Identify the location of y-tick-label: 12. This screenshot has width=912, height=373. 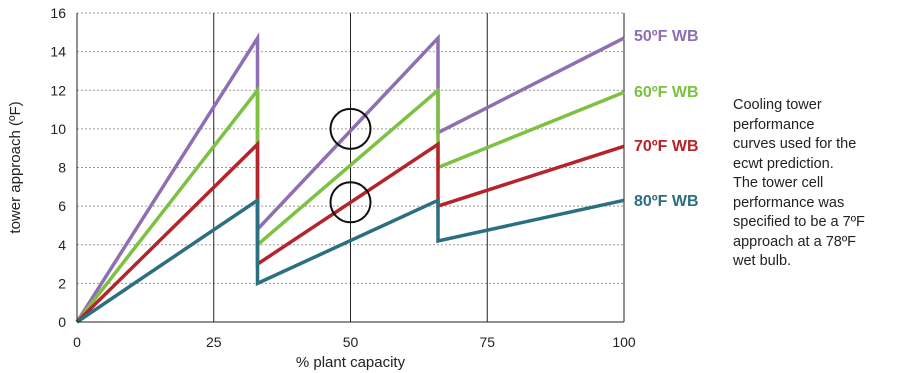
(58, 90).